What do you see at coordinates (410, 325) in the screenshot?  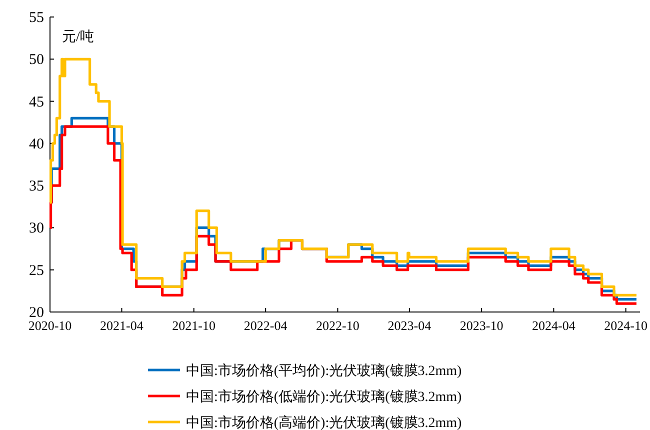 I see `x-tick-label: 2023-04` at bounding box center [410, 325].